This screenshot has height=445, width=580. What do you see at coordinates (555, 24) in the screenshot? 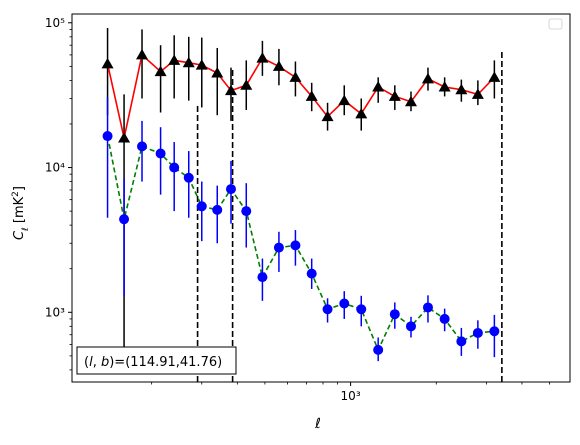
I see `legend` at bounding box center [555, 24].